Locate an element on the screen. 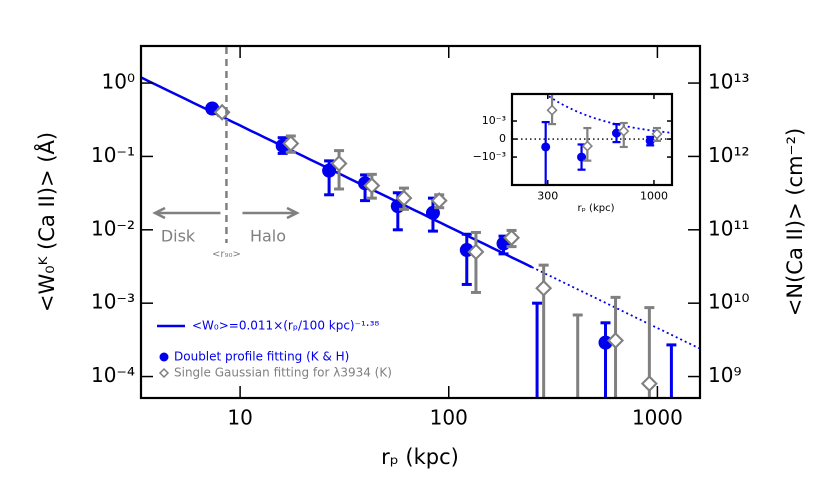  y2-tick-label: 10¹² is located at coordinates (728, 155).